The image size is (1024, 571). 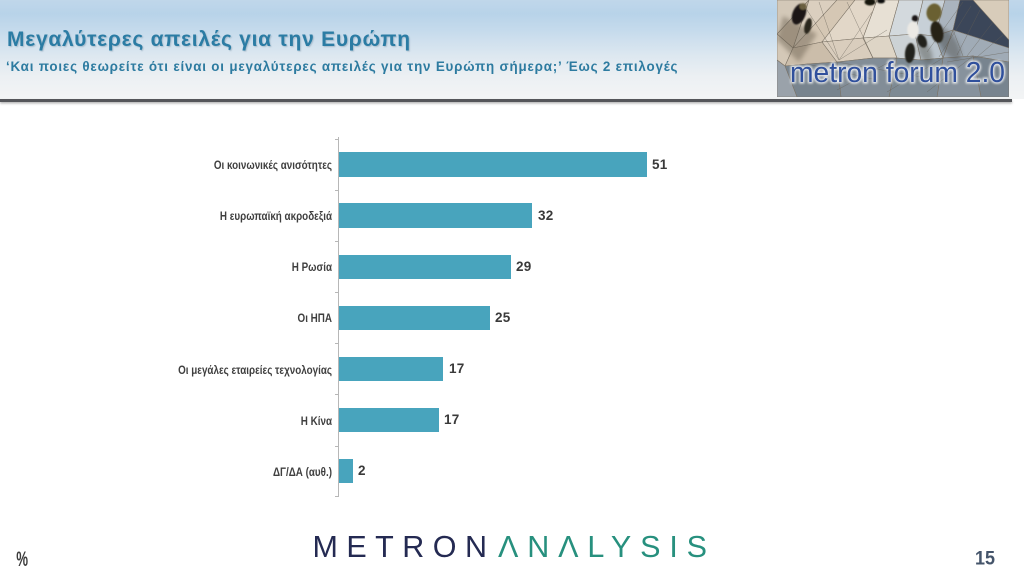 I want to click on svg-text: METRON, so click(x=400, y=547).